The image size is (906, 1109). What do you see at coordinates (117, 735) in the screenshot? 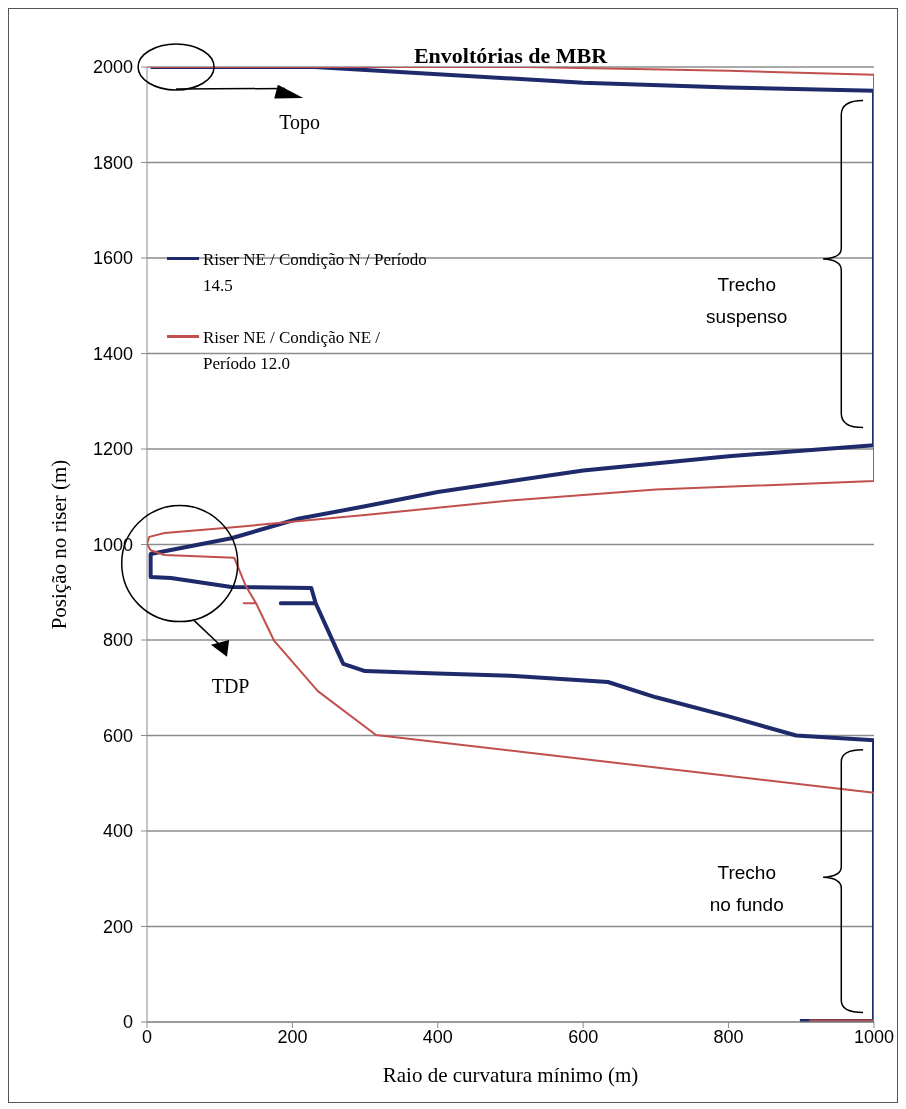
I see `y-tick-label: 600` at bounding box center [117, 735].